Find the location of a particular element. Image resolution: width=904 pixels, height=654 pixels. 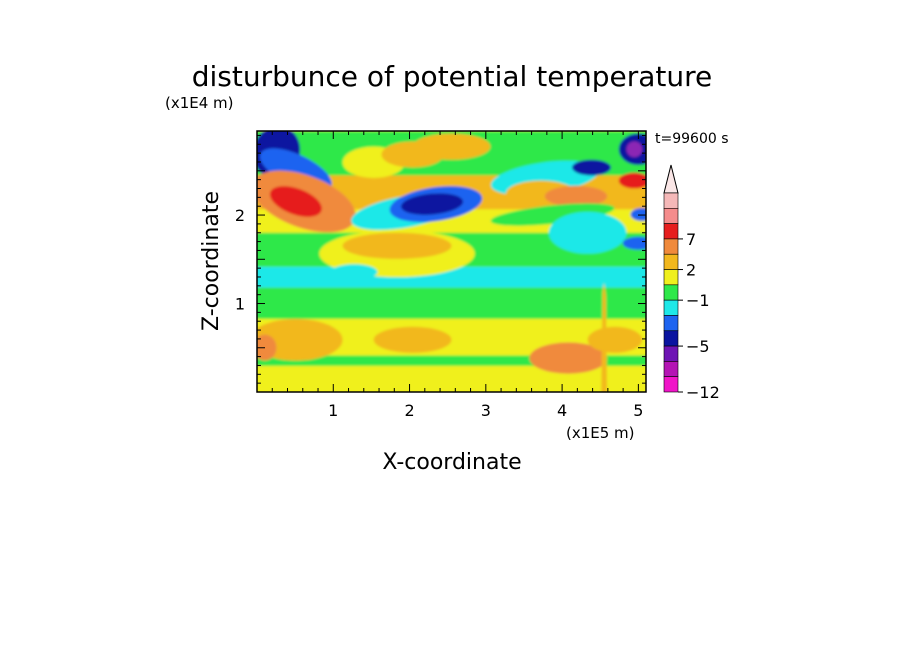

contour-plume is located at coordinates (604, 337).